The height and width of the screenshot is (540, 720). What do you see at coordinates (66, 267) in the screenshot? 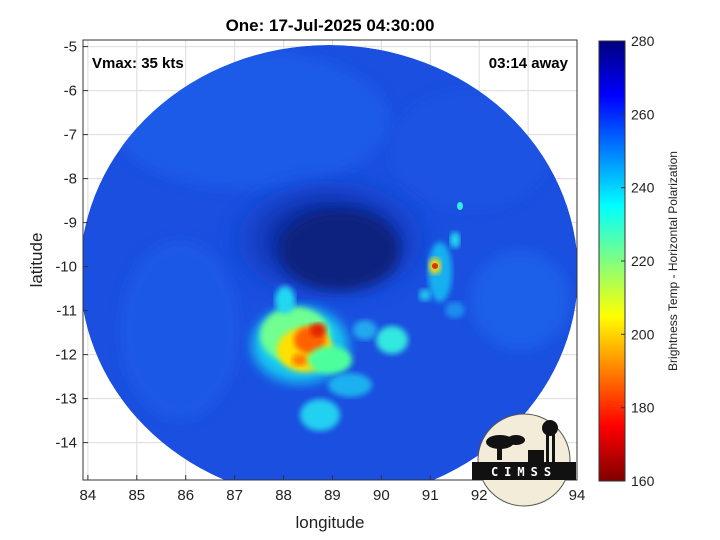
I see `y-tick-label: -10` at bounding box center [66, 267].